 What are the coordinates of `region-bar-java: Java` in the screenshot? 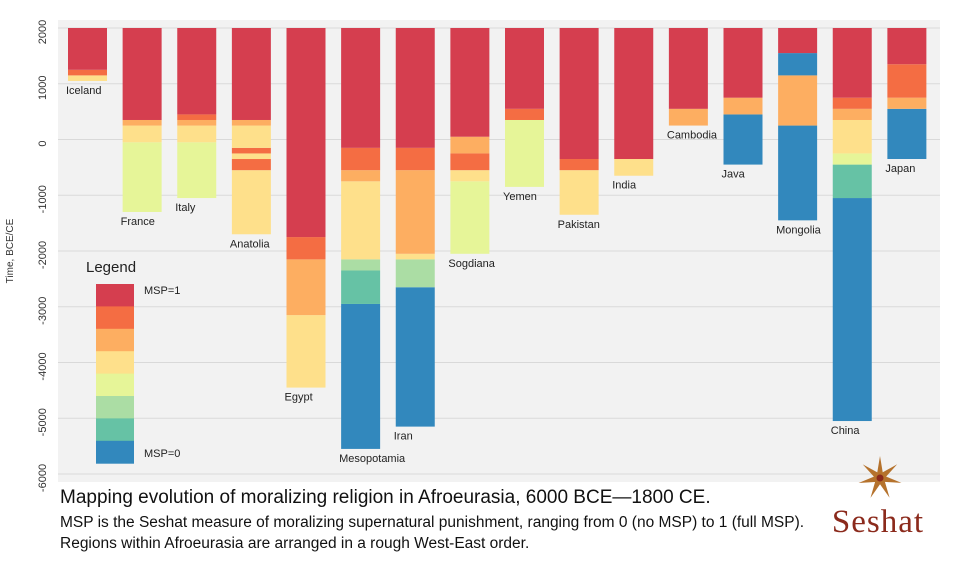 It's located at (742, 104).